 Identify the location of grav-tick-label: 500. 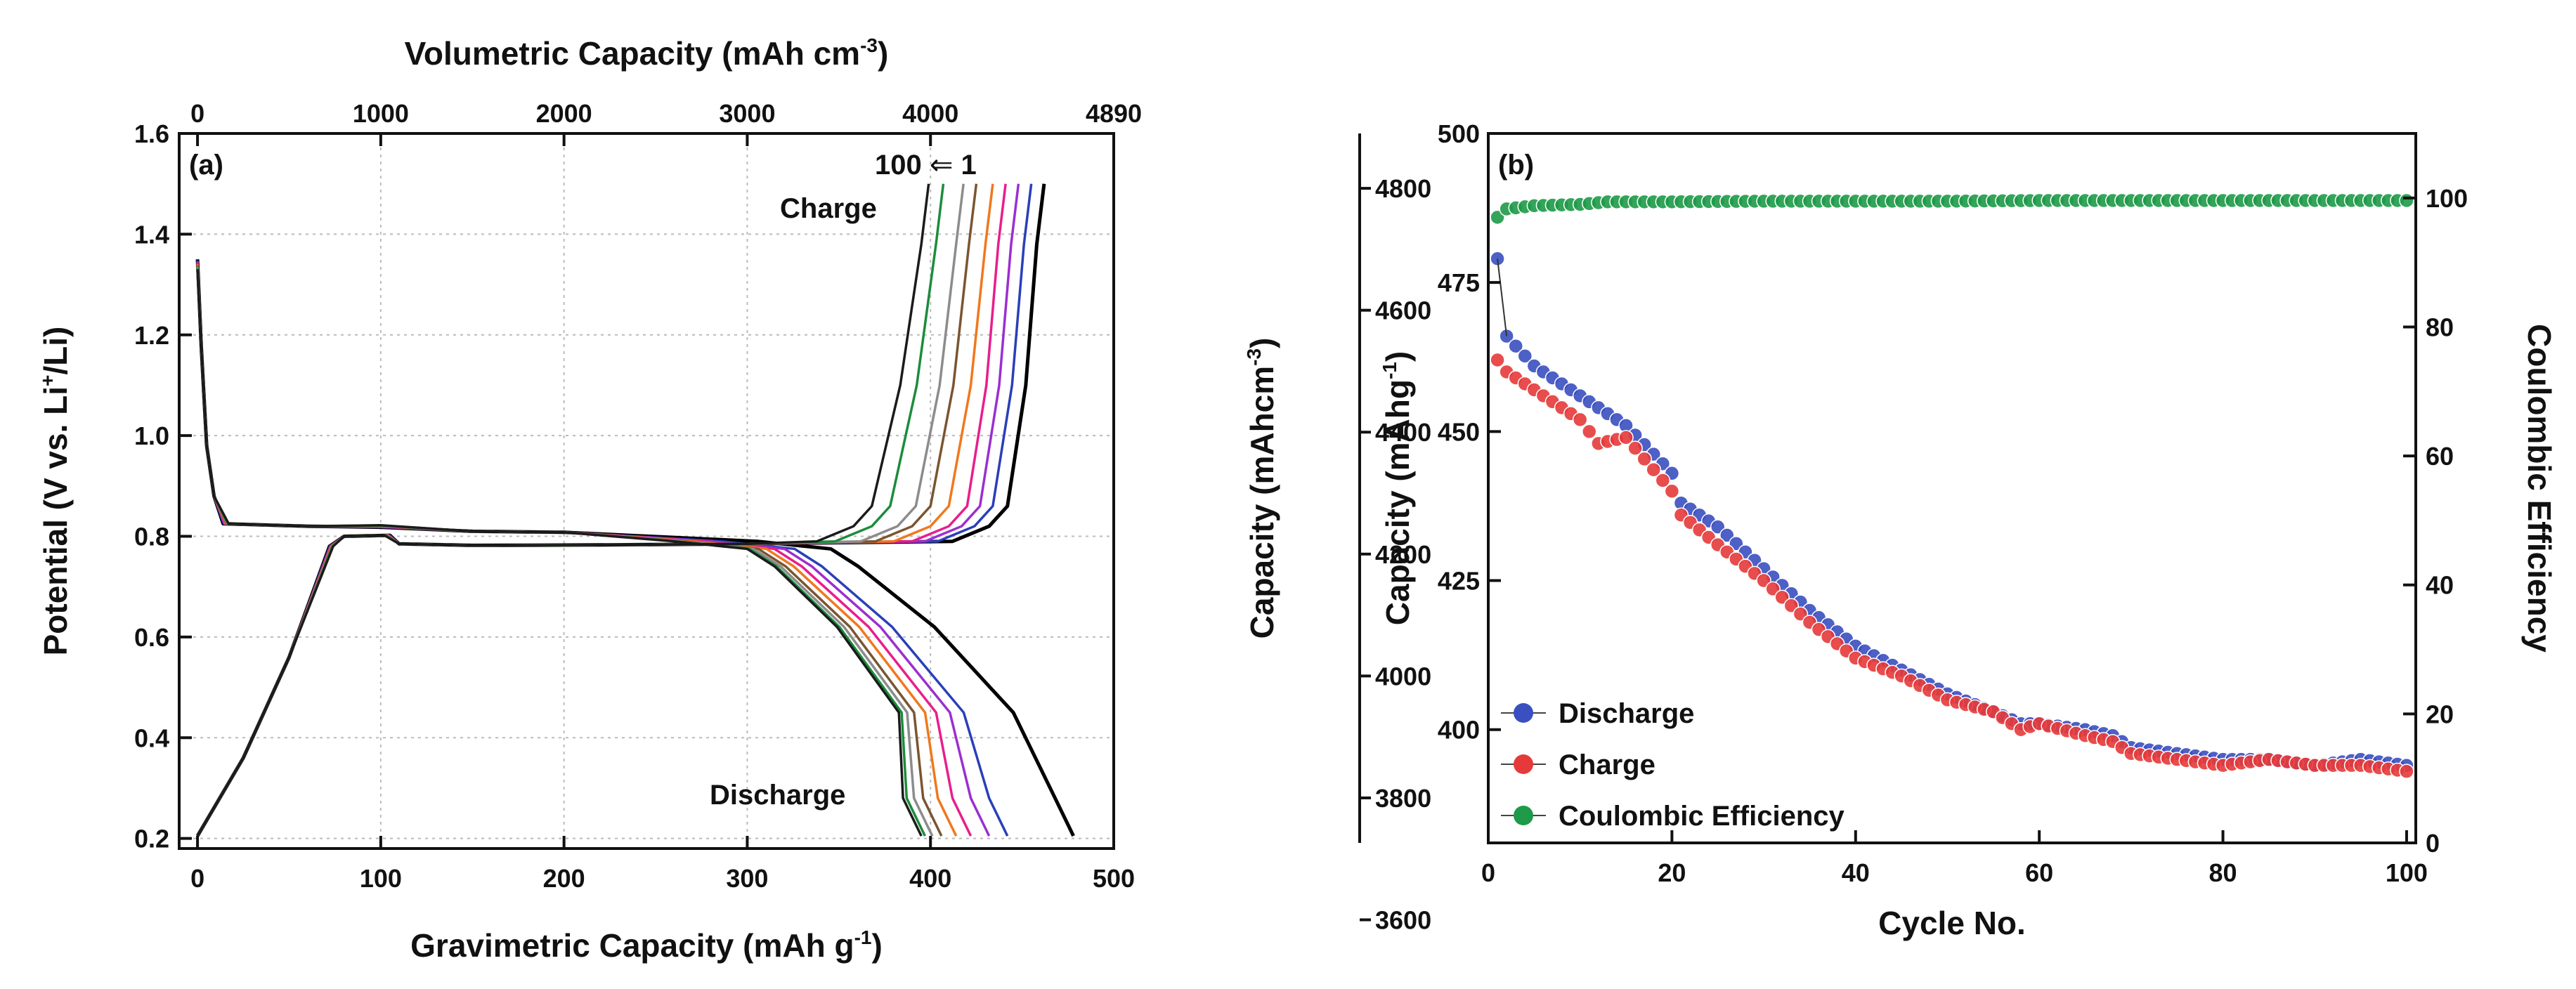
(1459, 133).